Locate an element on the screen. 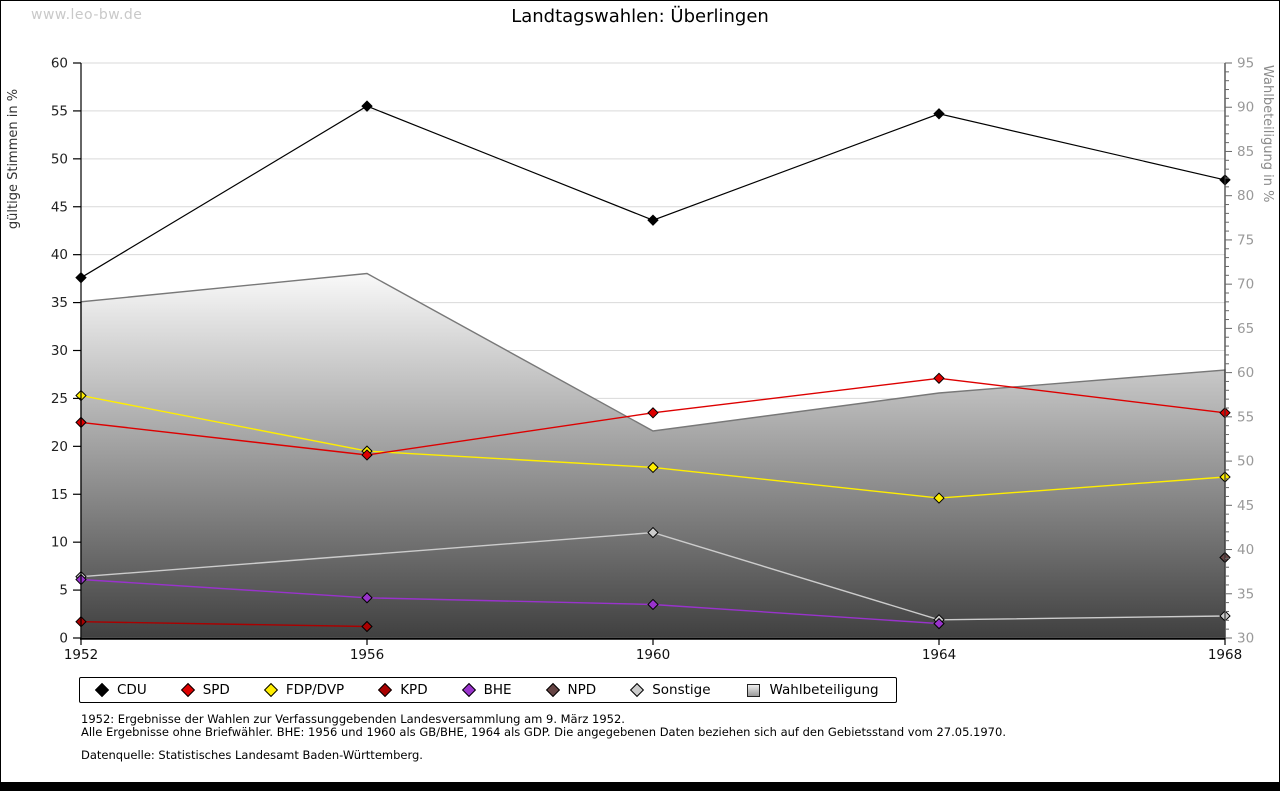 Image resolution: width=1280 pixels, height=791 pixels. legend-label: CDU is located at coordinates (132, 690).